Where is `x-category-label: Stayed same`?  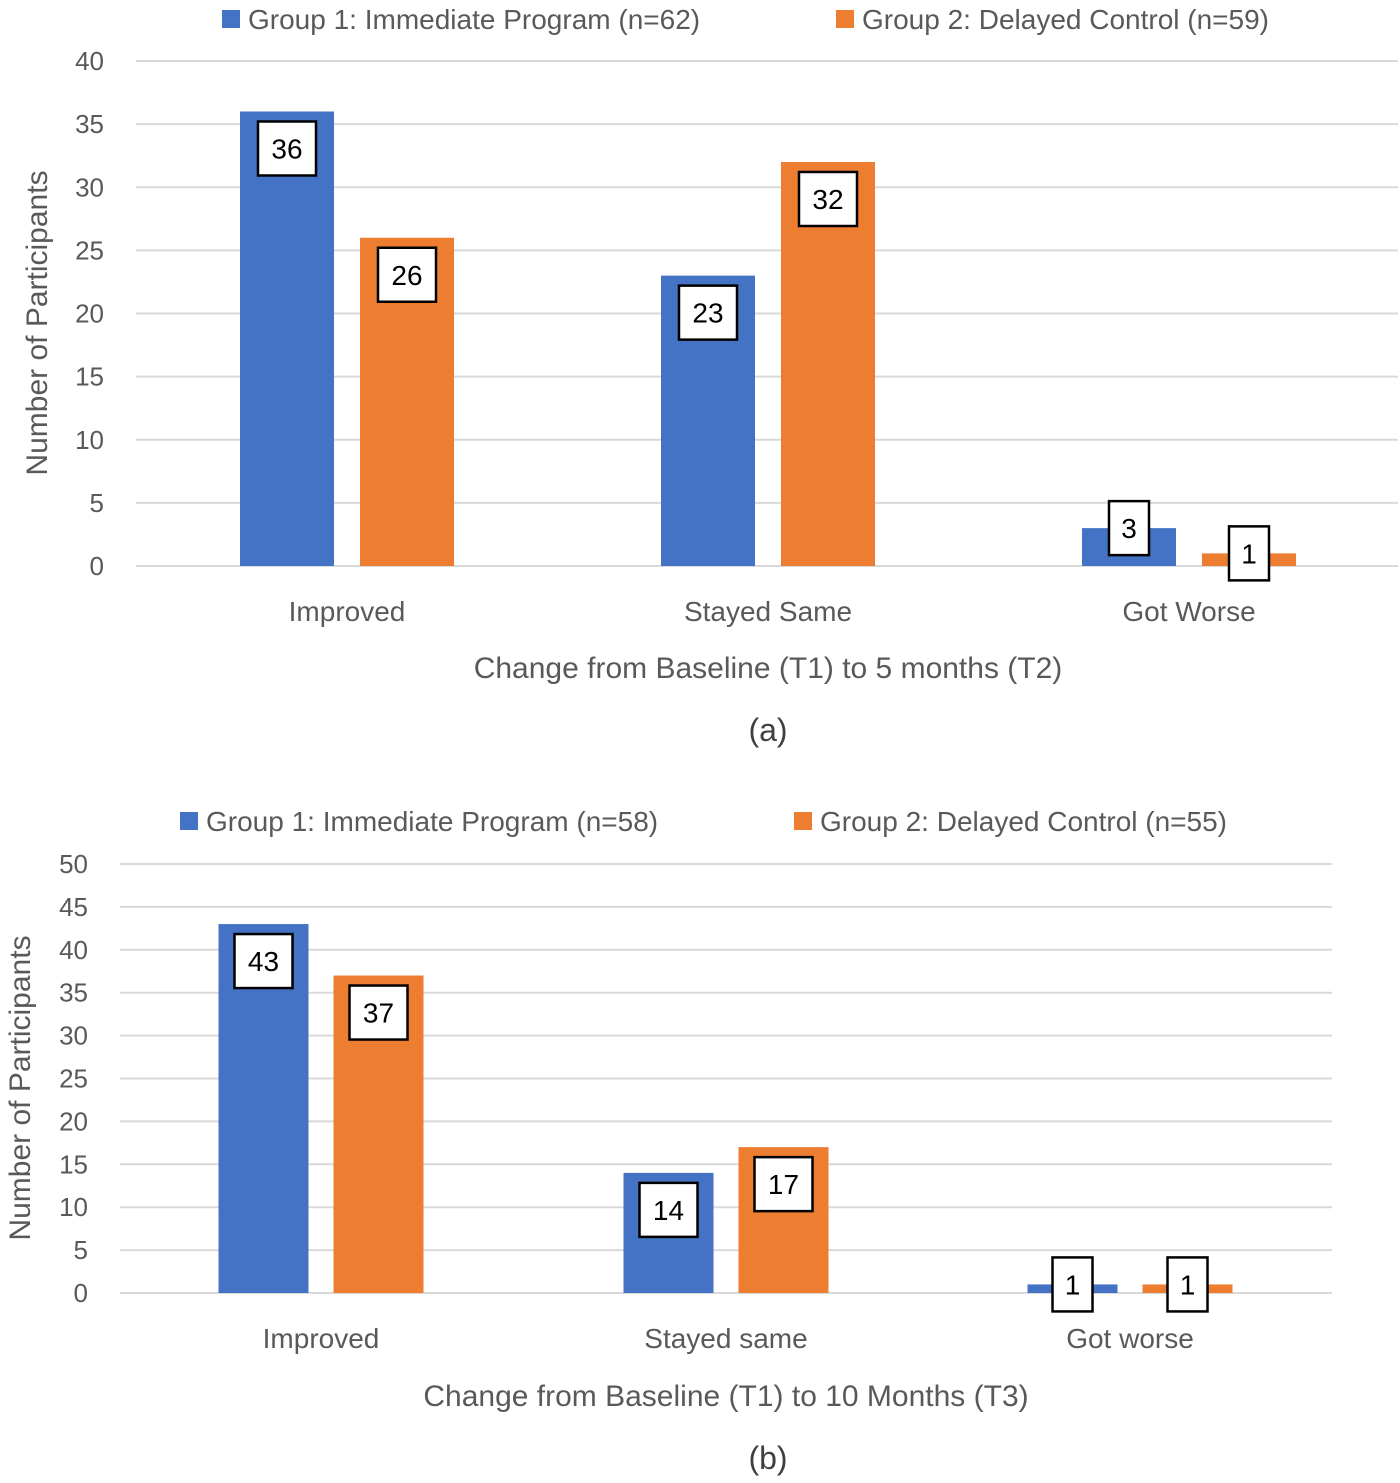
x-category-label: Stayed same is located at coordinates (725, 1338).